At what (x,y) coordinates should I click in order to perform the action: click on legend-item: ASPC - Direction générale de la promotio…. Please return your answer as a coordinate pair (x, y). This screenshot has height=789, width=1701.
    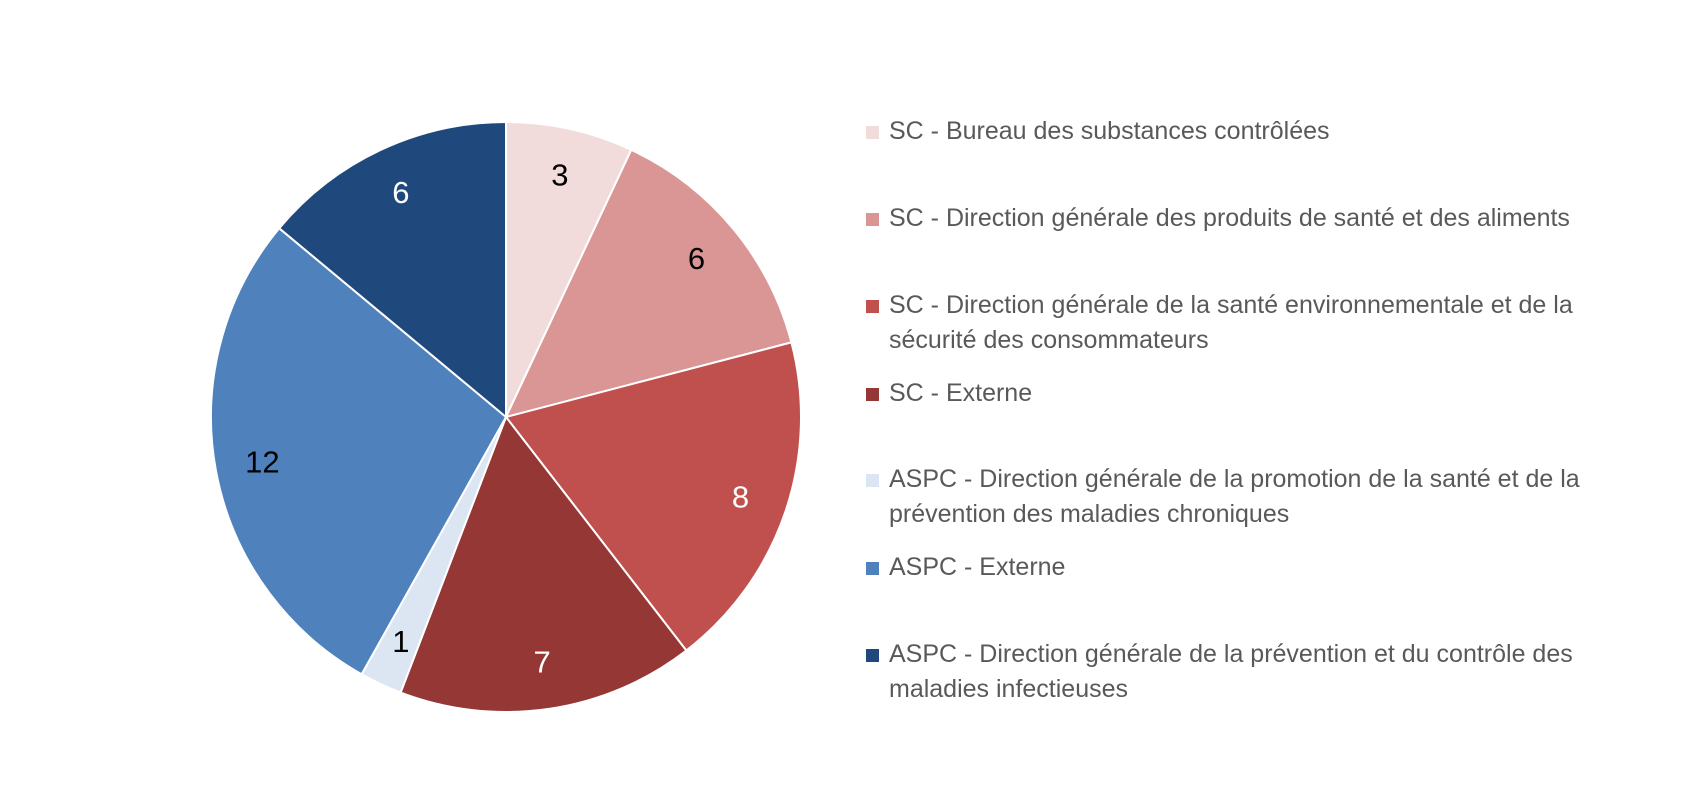
    Looking at the image, I should click on (1256, 497).